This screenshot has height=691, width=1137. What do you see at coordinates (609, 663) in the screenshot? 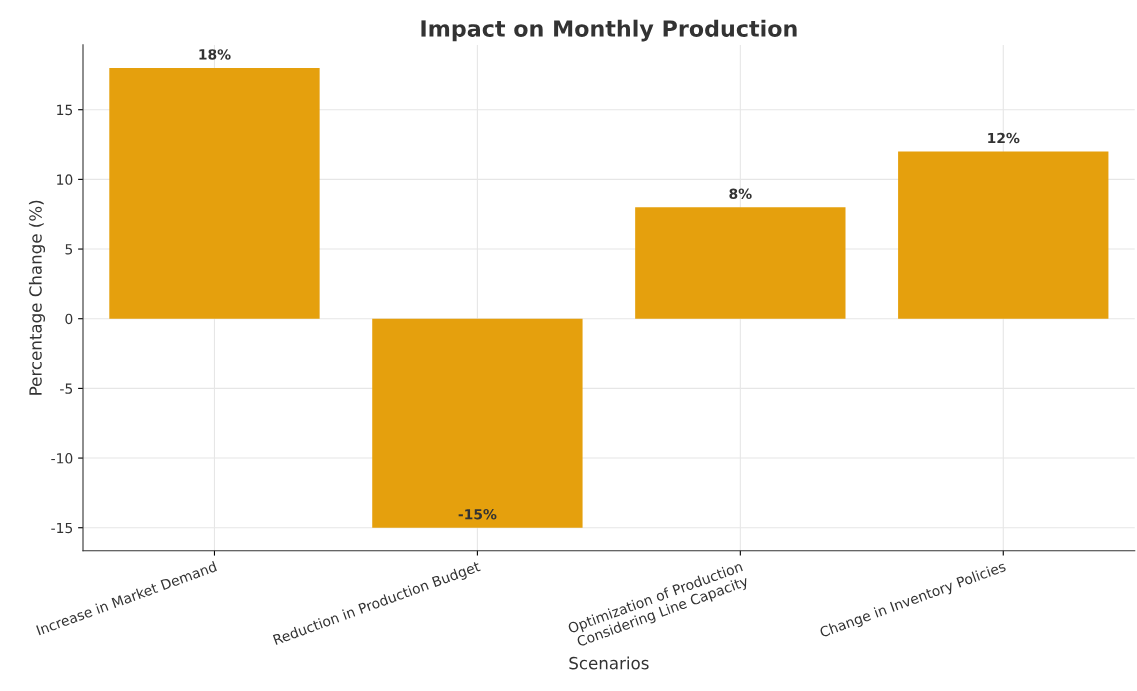
I see `x-axis-title: Scenarios` at bounding box center [609, 663].